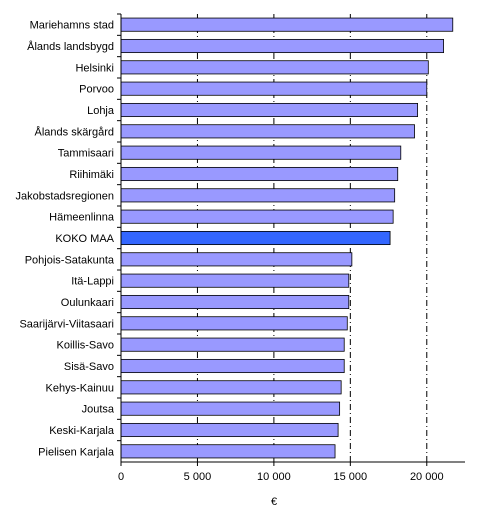  Describe the element at coordinates (76, 452) in the screenshot. I see `category-label-20: Pielisen Karjala` at that location.